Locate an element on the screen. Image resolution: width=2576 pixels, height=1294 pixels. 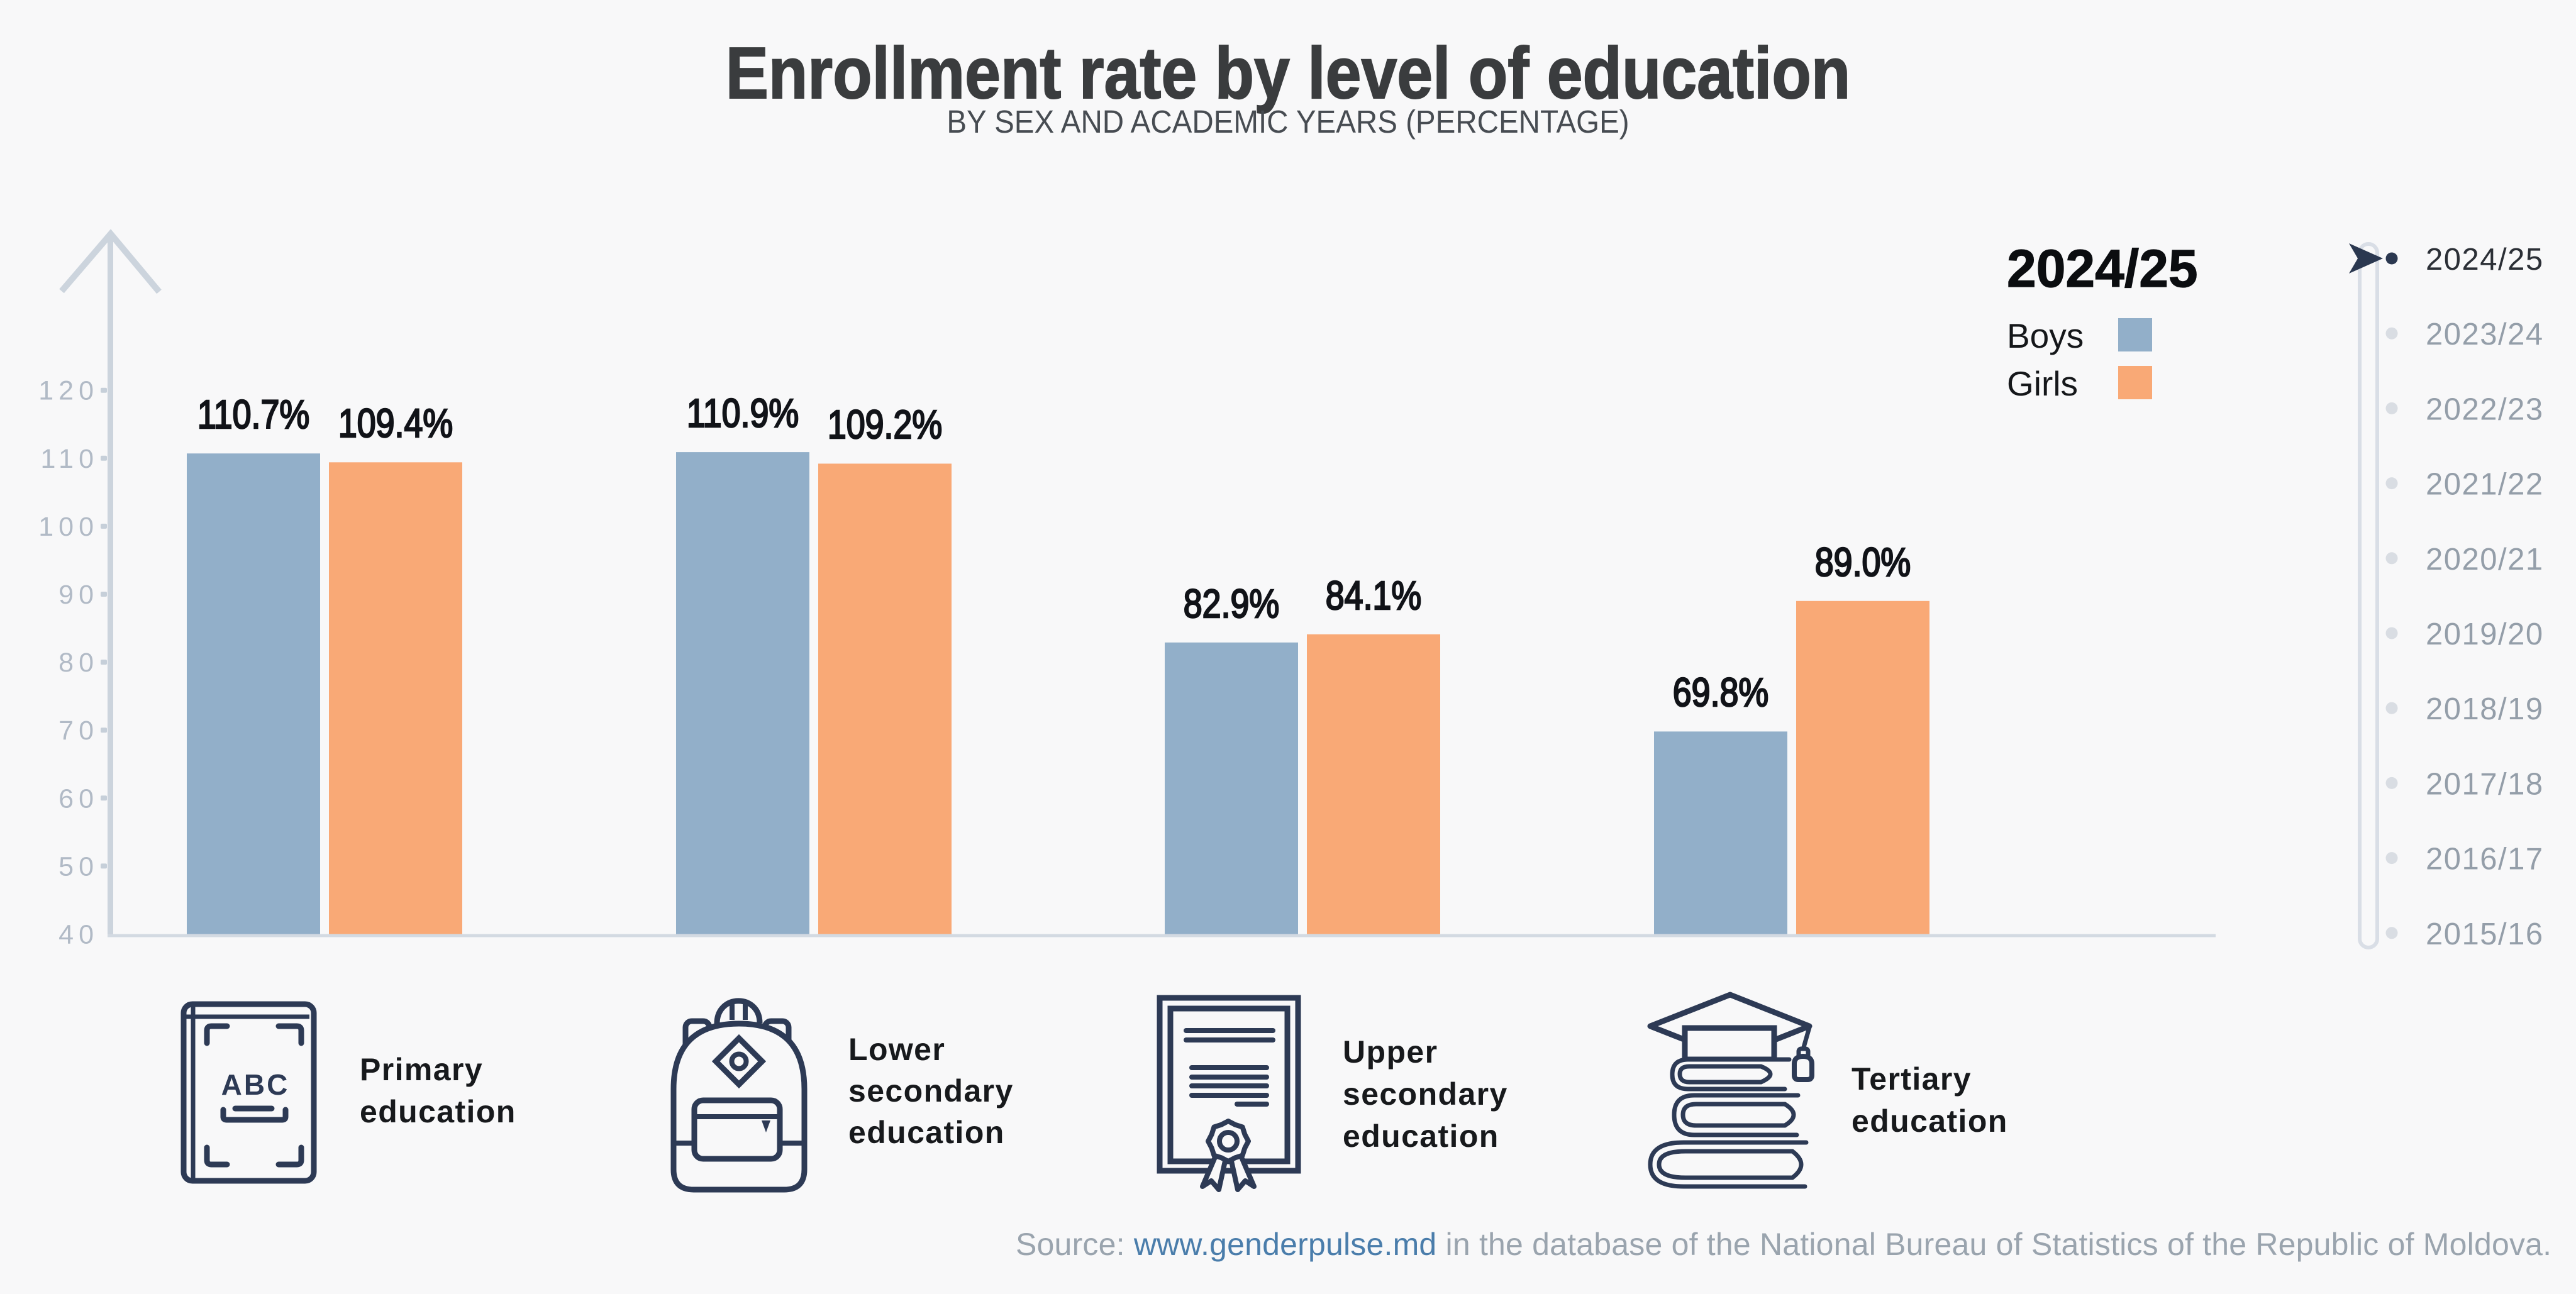
svg-text: 109.4% is located at coordinates (395, 423).